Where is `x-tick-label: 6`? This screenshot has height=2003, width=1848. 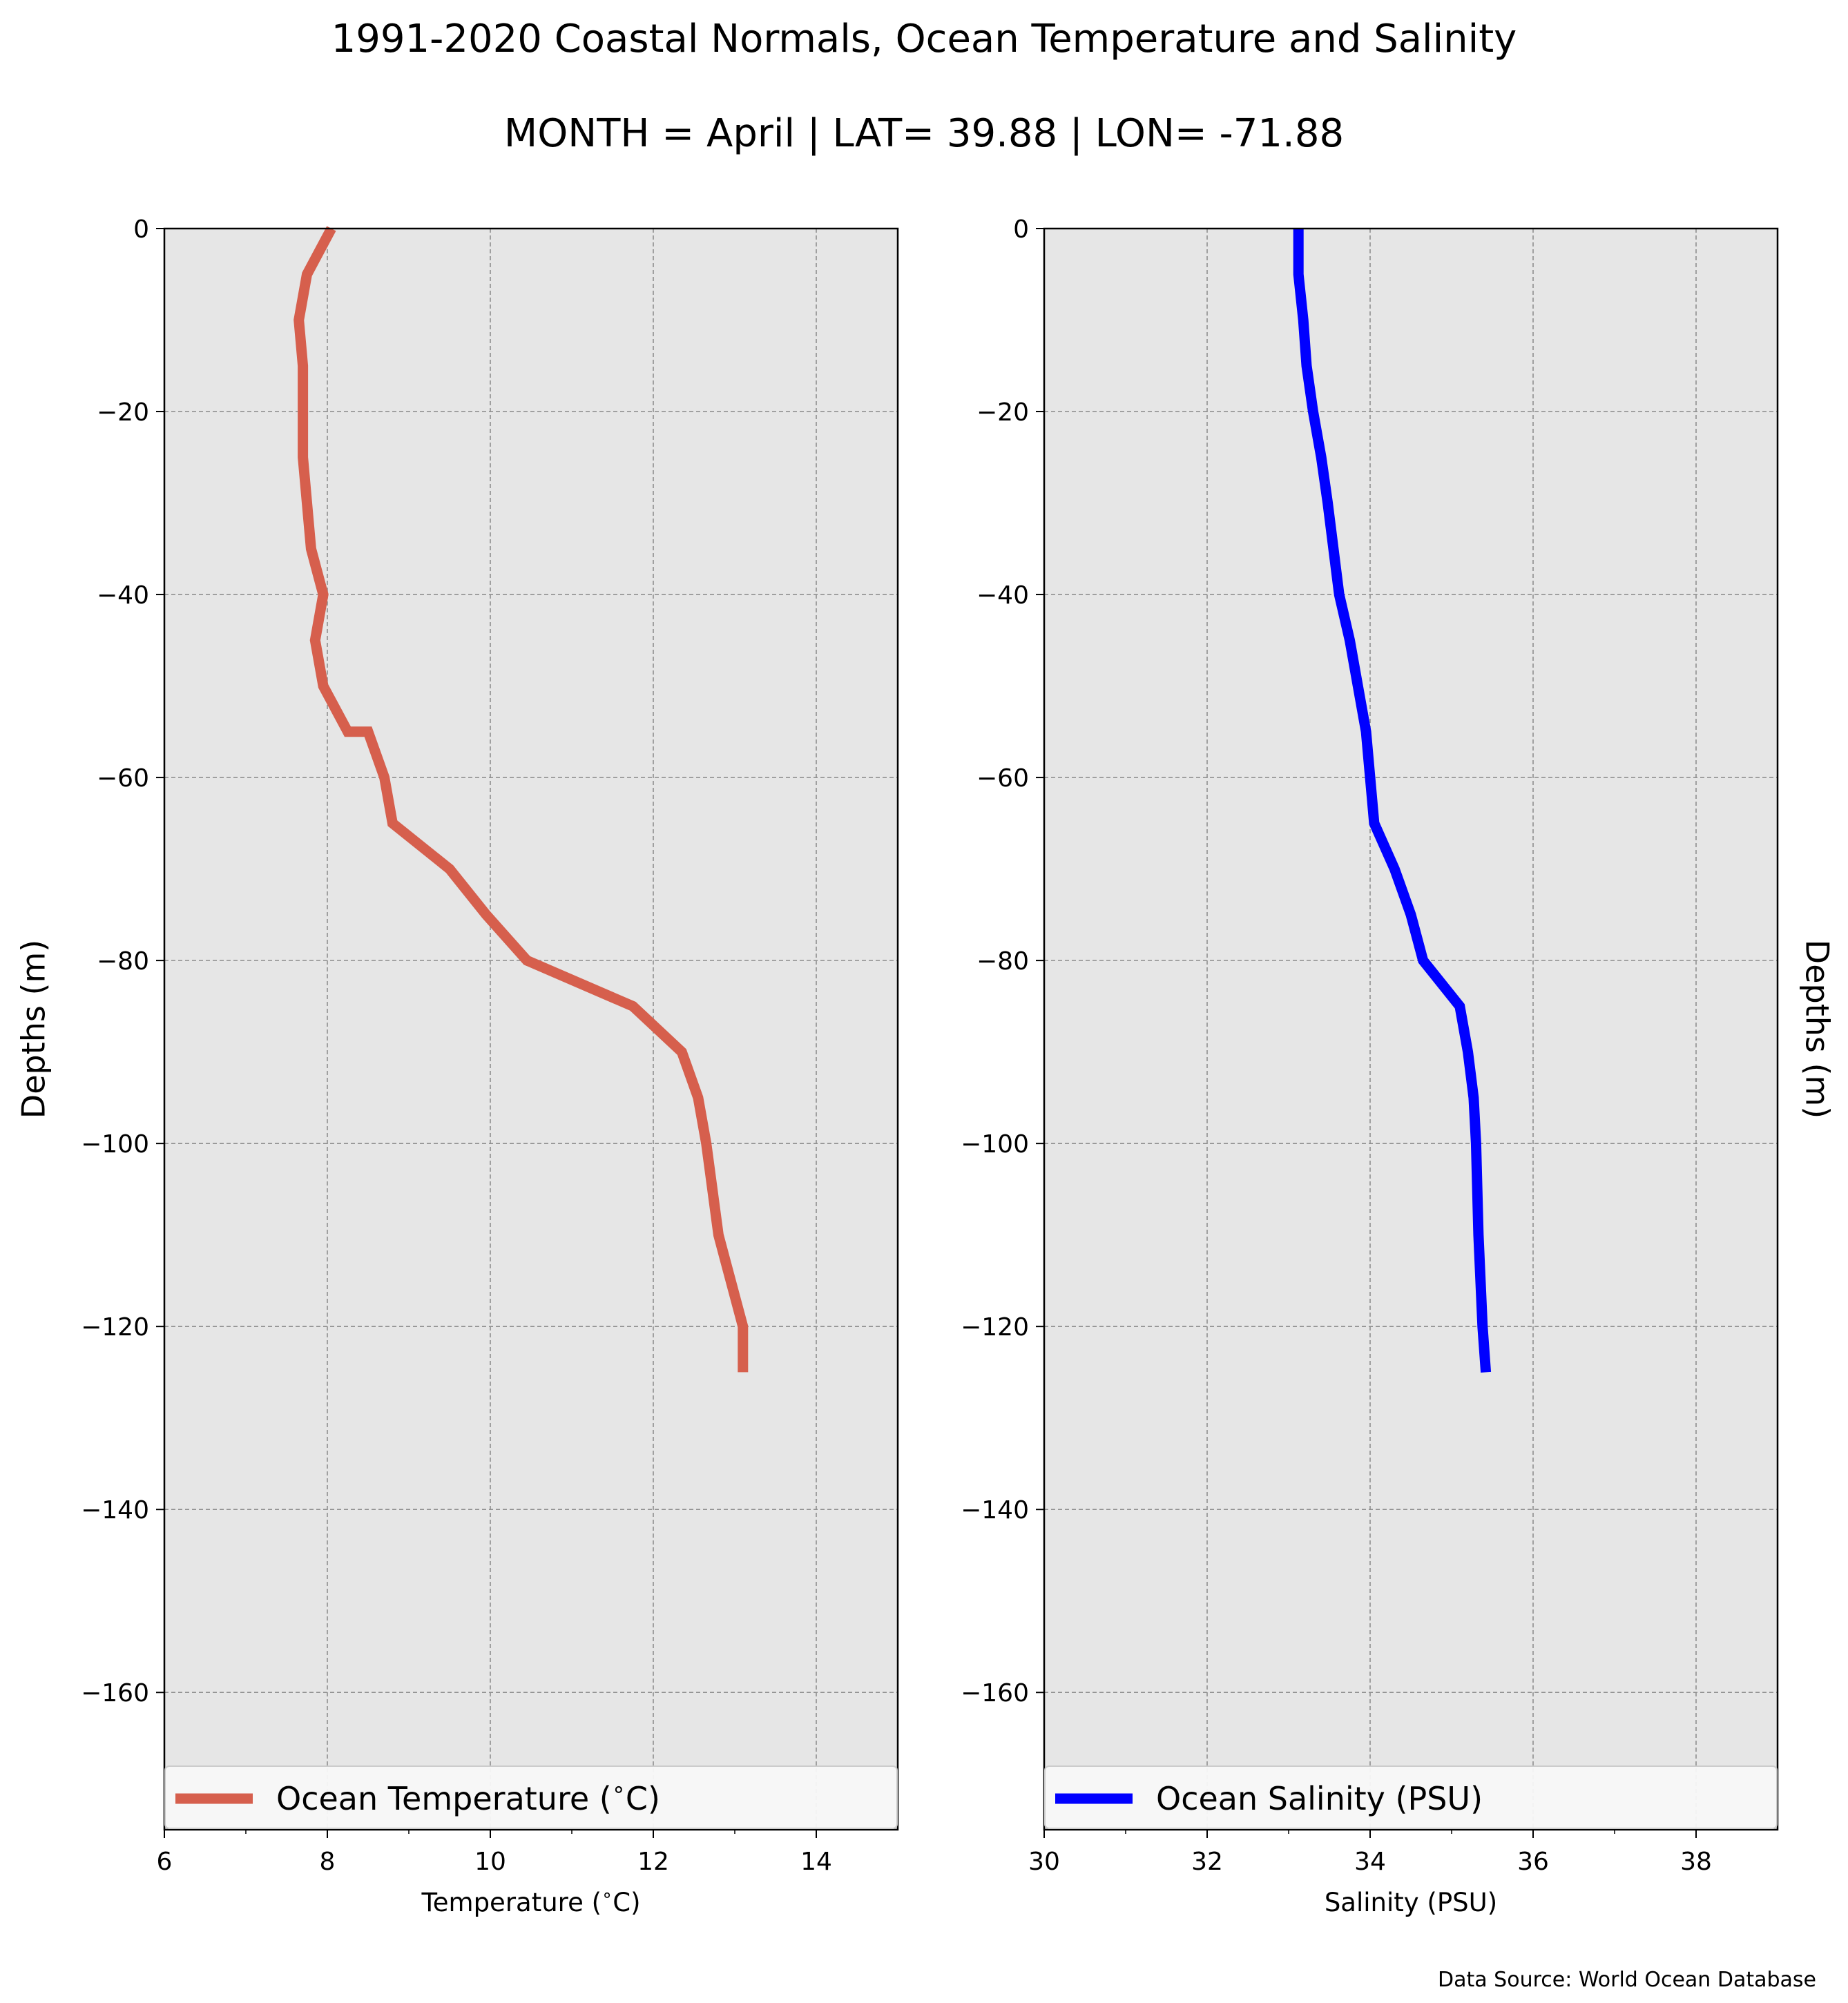 x-tick-label: 6 is located at coordinates (165, 1862).